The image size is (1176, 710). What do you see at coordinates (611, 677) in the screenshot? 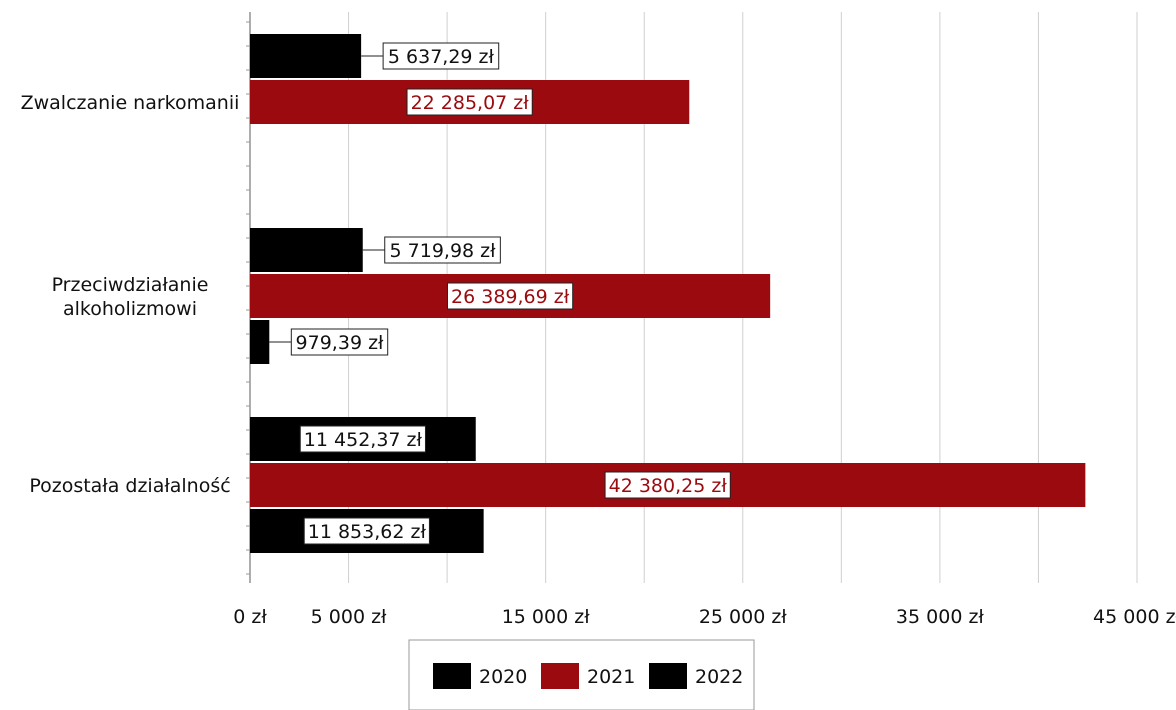
I see `legend-label: 2021` at bounding box center [611, 677].